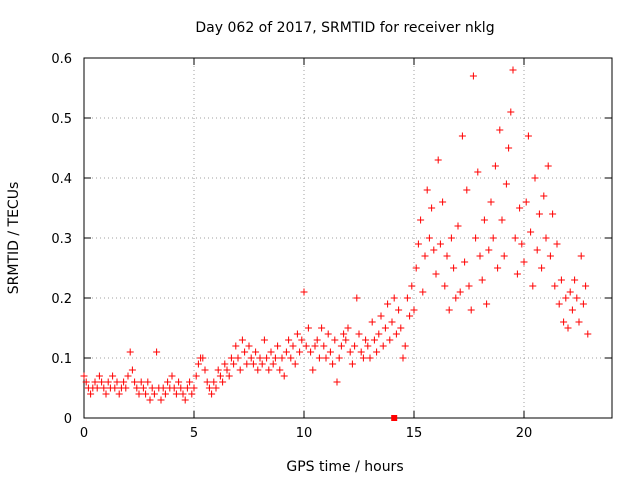 The width and height of the screenshot is (640, 480). I want to click on y-tick-label: 0.2, so click(61, 299).